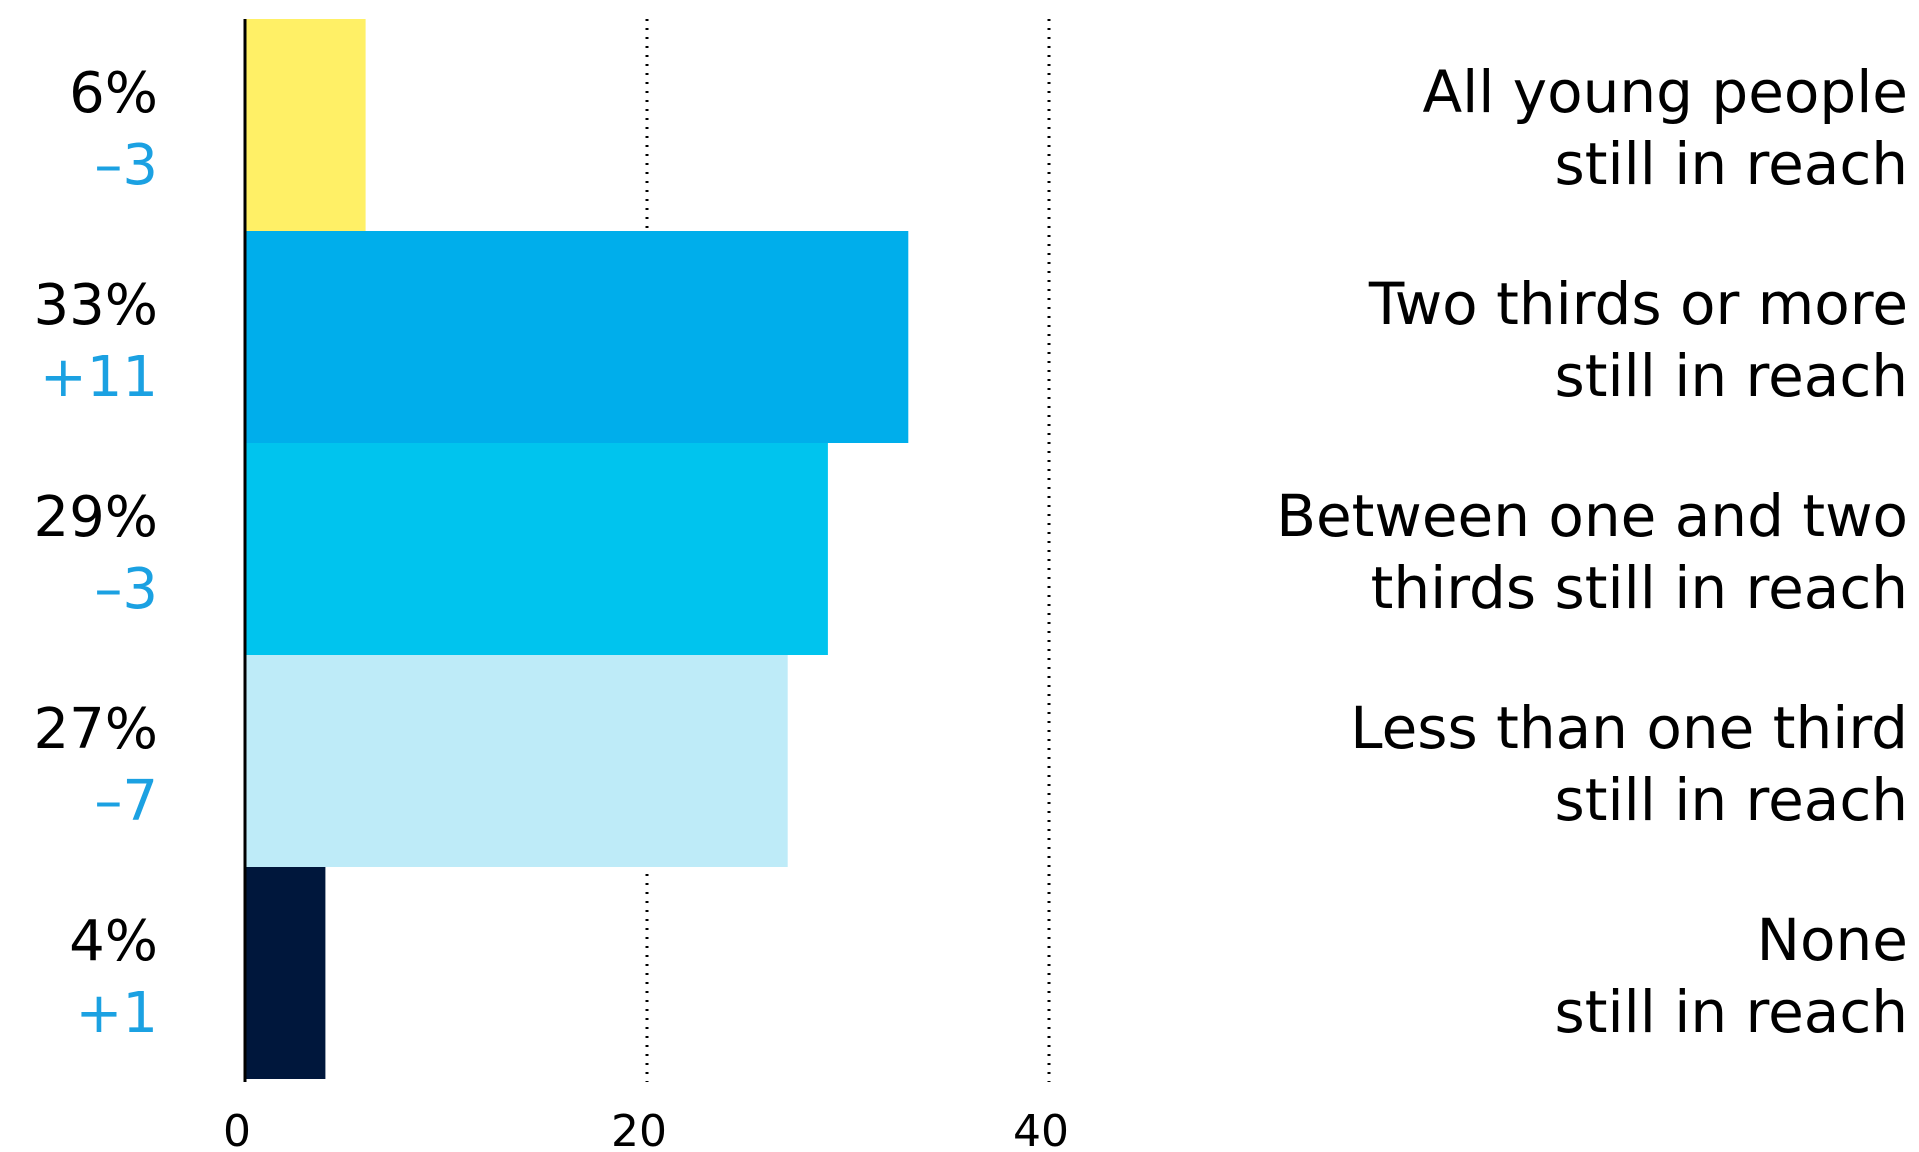 This screenshot has height=1152, width=1919. What do you see at coordinates (1638, 340) in the screenshot?
I see `category-label-2: Two thirds or more still in reach` at bounding box center [1638, 340].